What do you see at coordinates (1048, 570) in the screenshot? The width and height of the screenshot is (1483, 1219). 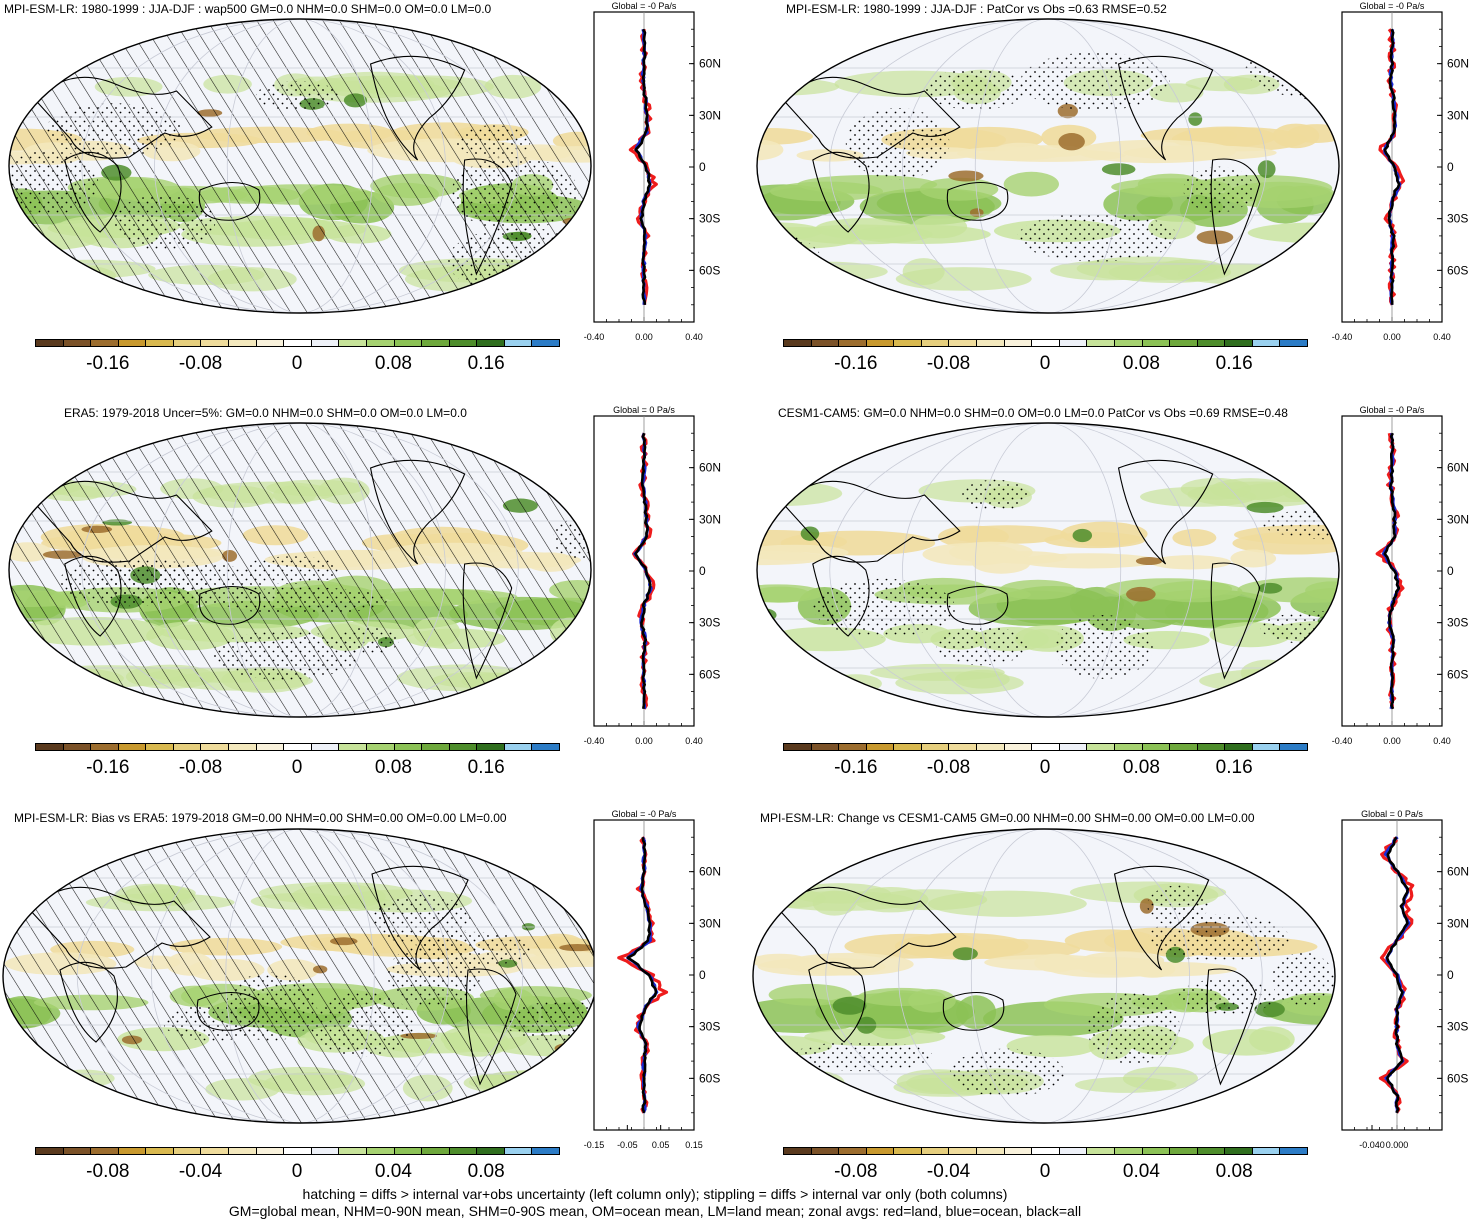 I see `map-field` at bounding box center [1048, 570].